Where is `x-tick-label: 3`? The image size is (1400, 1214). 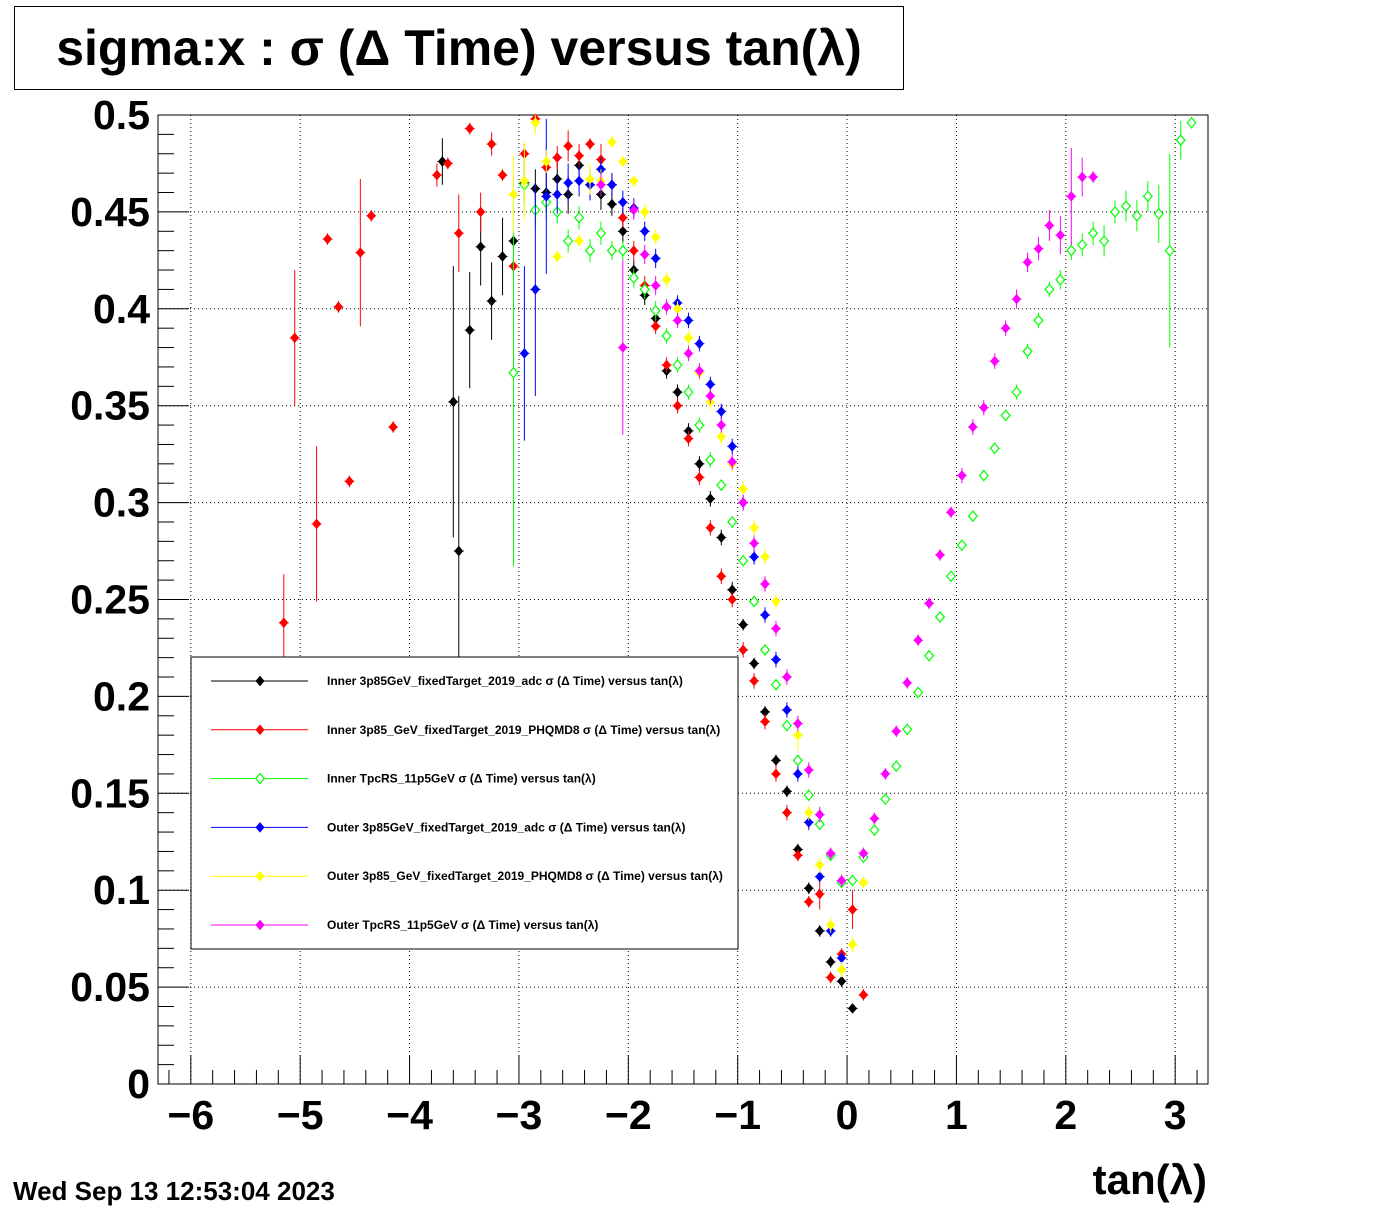
x-tick-label: 3 is located at coordinates (1175, 1115).